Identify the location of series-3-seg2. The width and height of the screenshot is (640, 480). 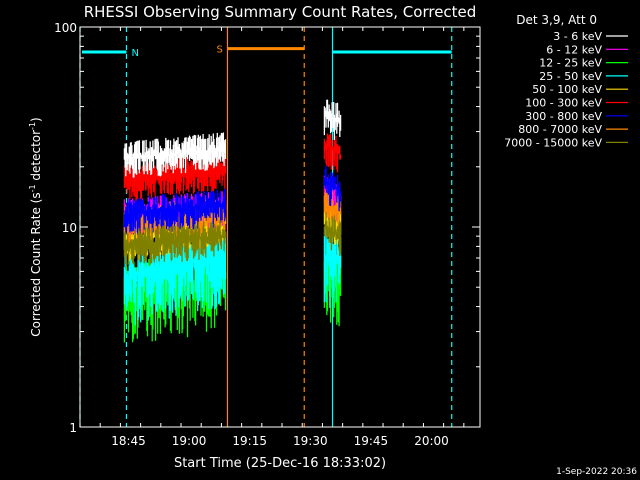
(332, 266).